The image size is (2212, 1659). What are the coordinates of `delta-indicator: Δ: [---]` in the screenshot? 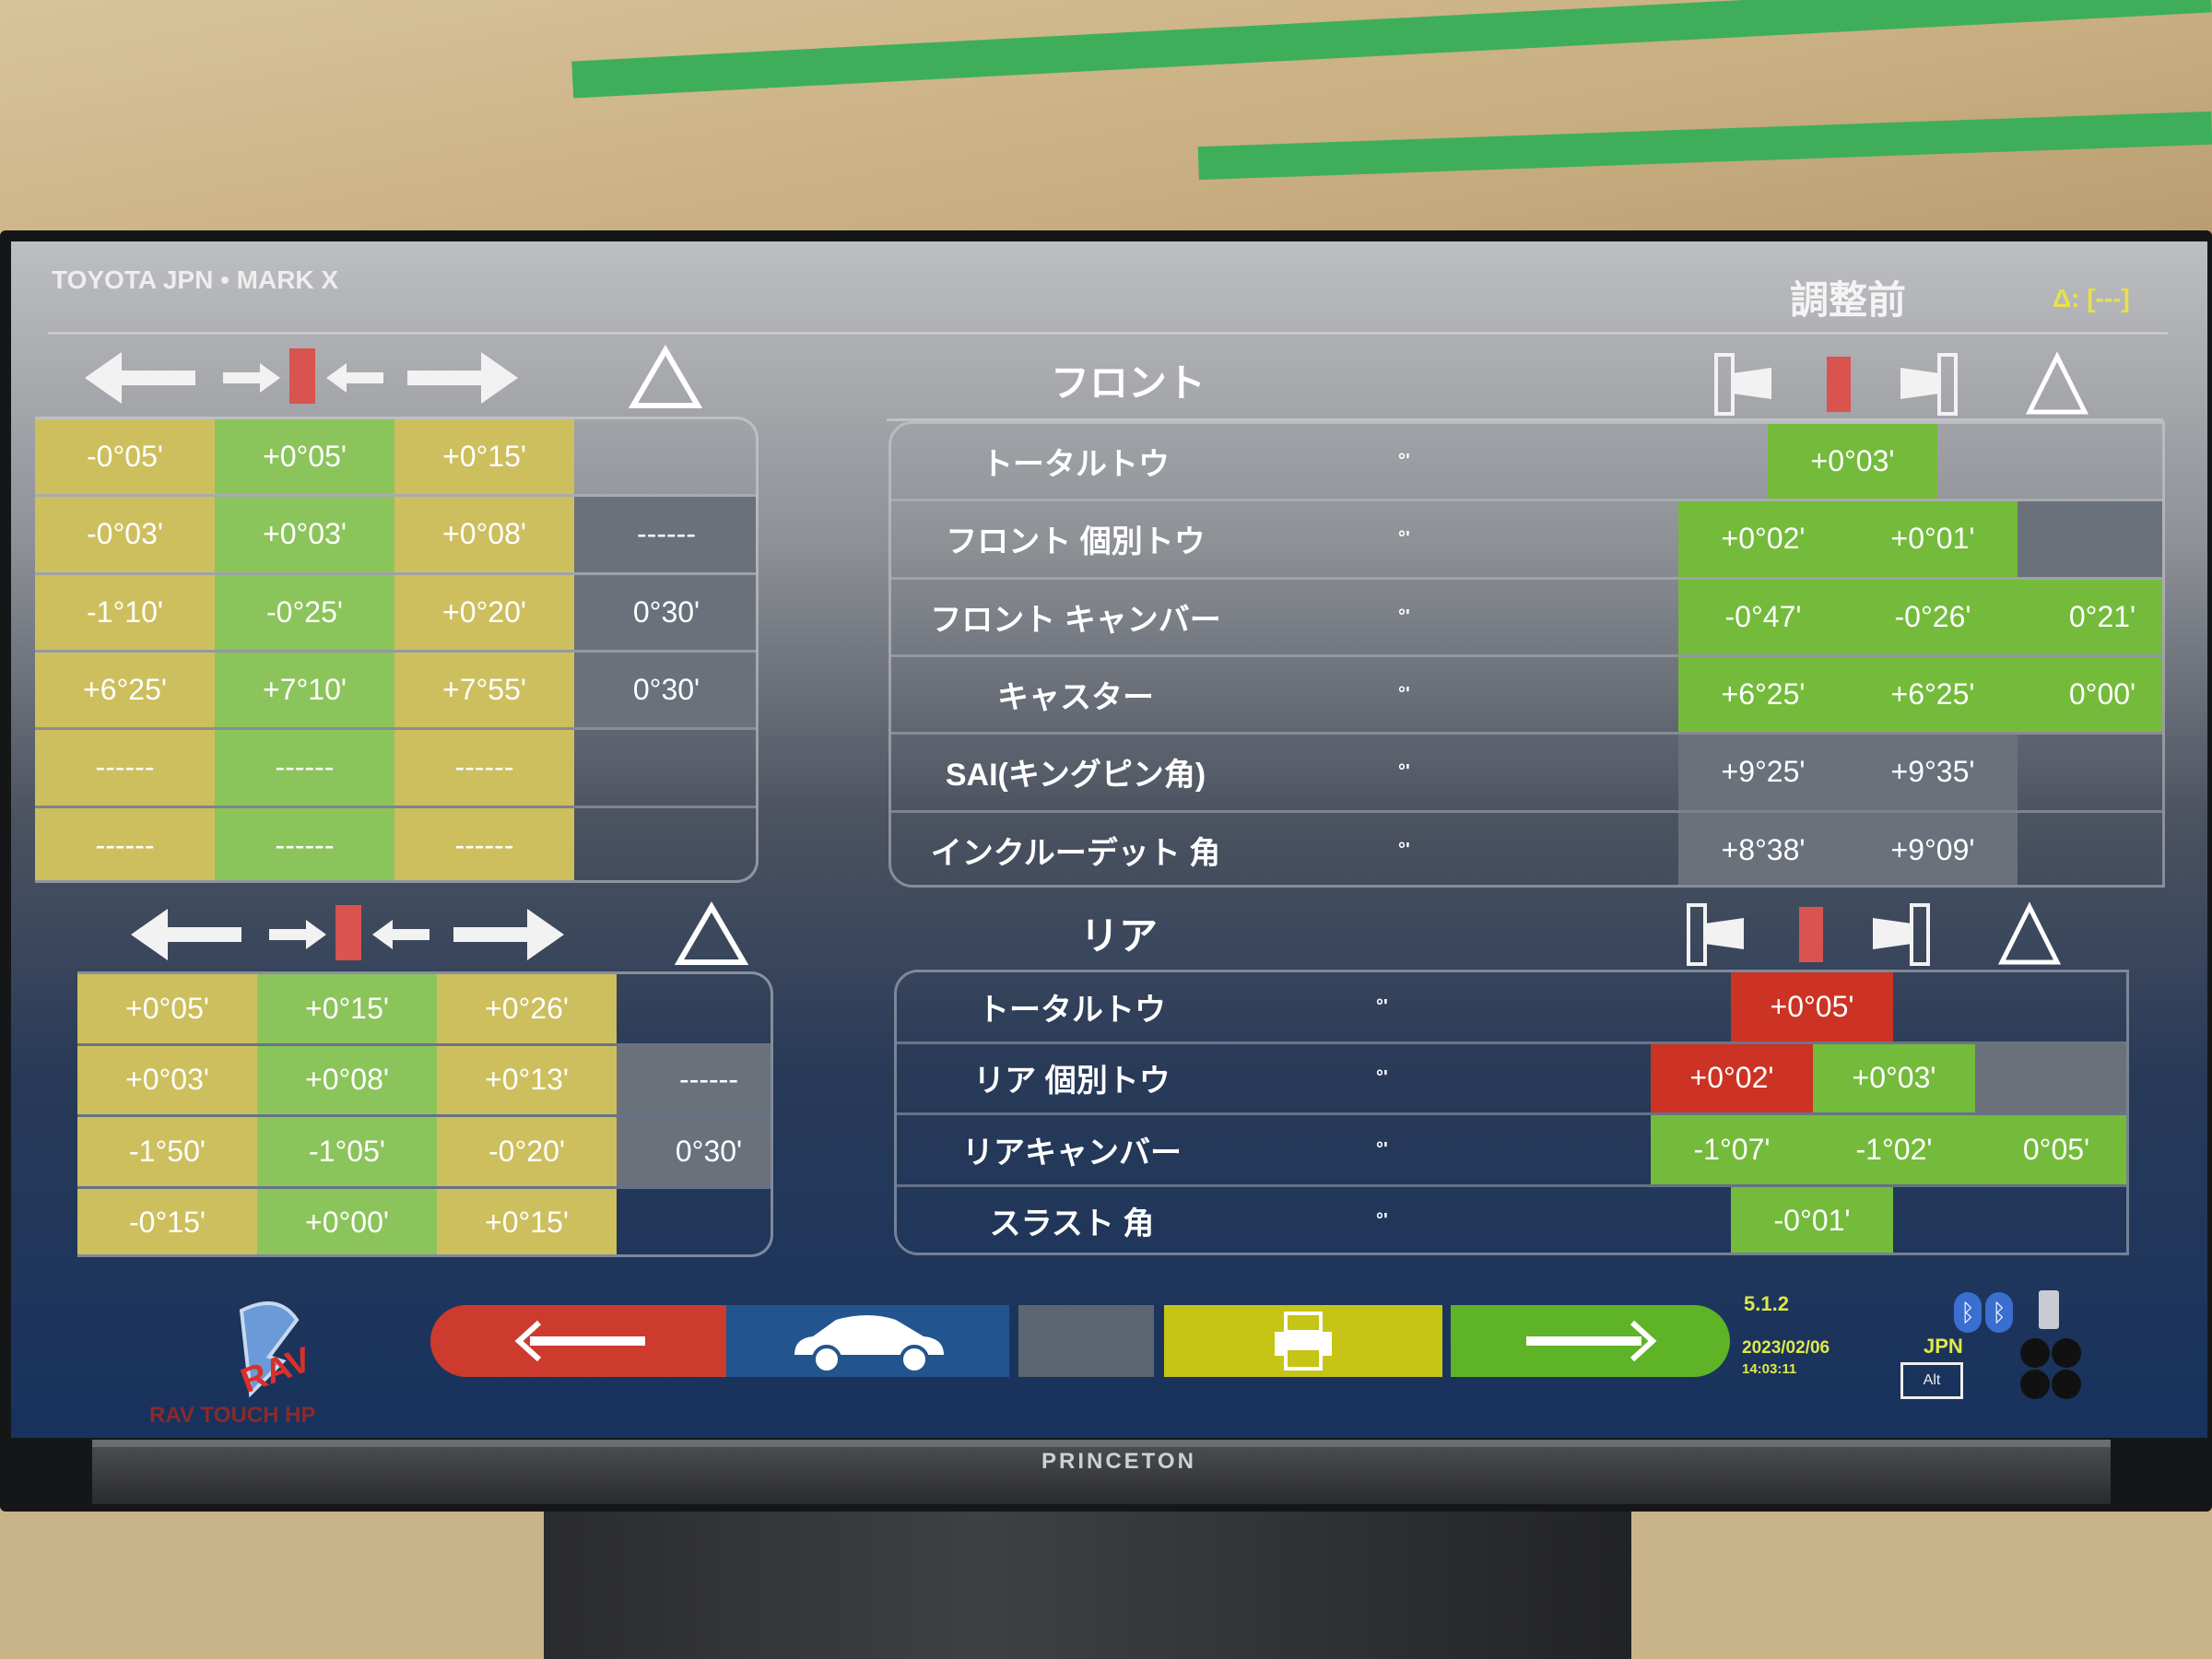 It's located at (2091, 298).